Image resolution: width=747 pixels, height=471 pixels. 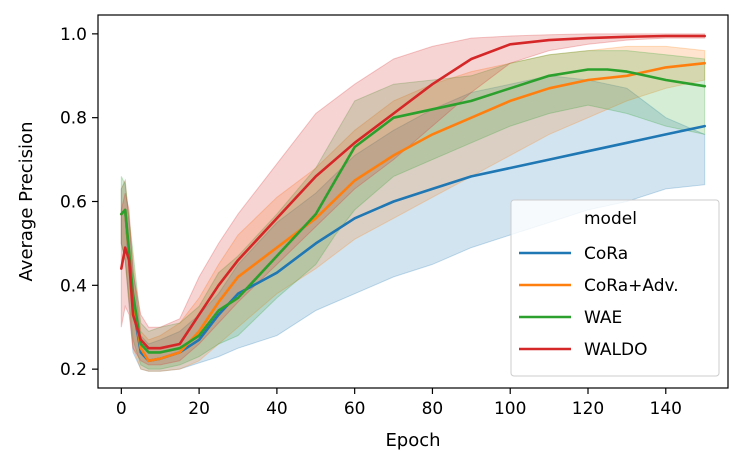 I want to click on x-tick-label: 60, so click(x=355, y=409).